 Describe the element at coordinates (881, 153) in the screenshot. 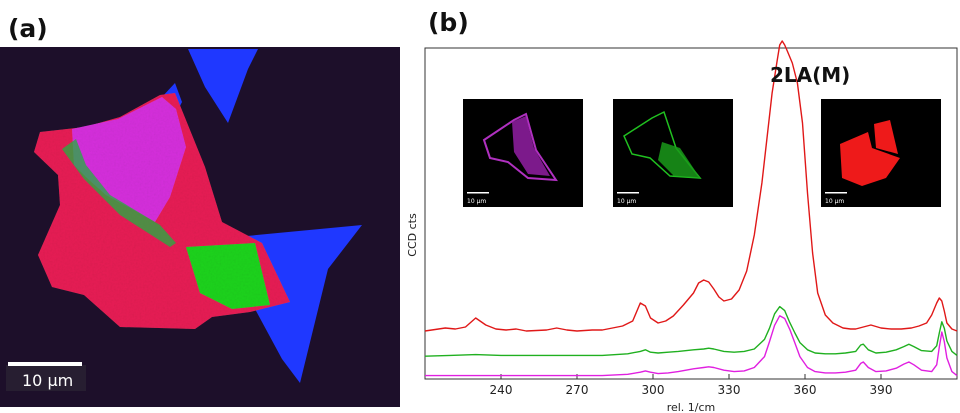

I see `inset-map-red: 10 μm` at that location.